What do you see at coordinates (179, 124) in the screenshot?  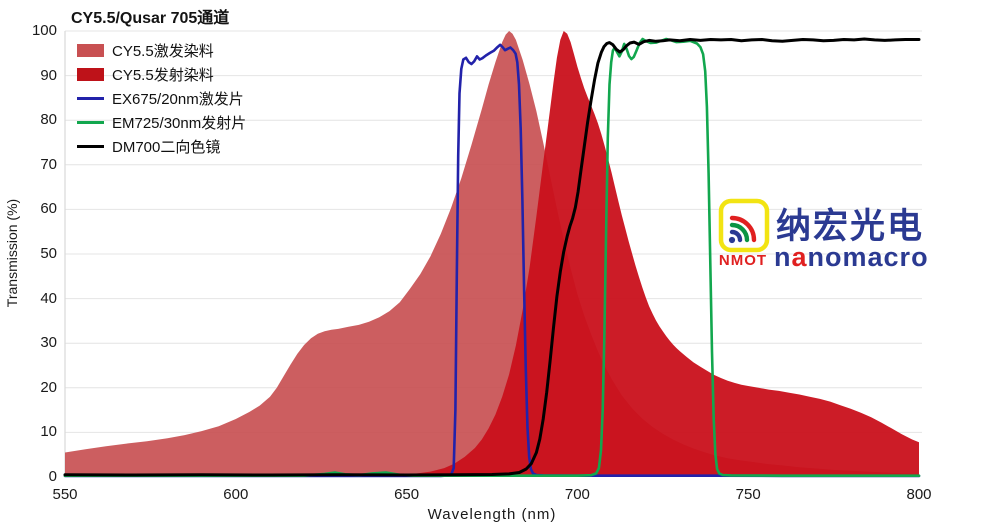 I see `legend-label: EM725/30nm发射片` at bounding box center [179, 124].